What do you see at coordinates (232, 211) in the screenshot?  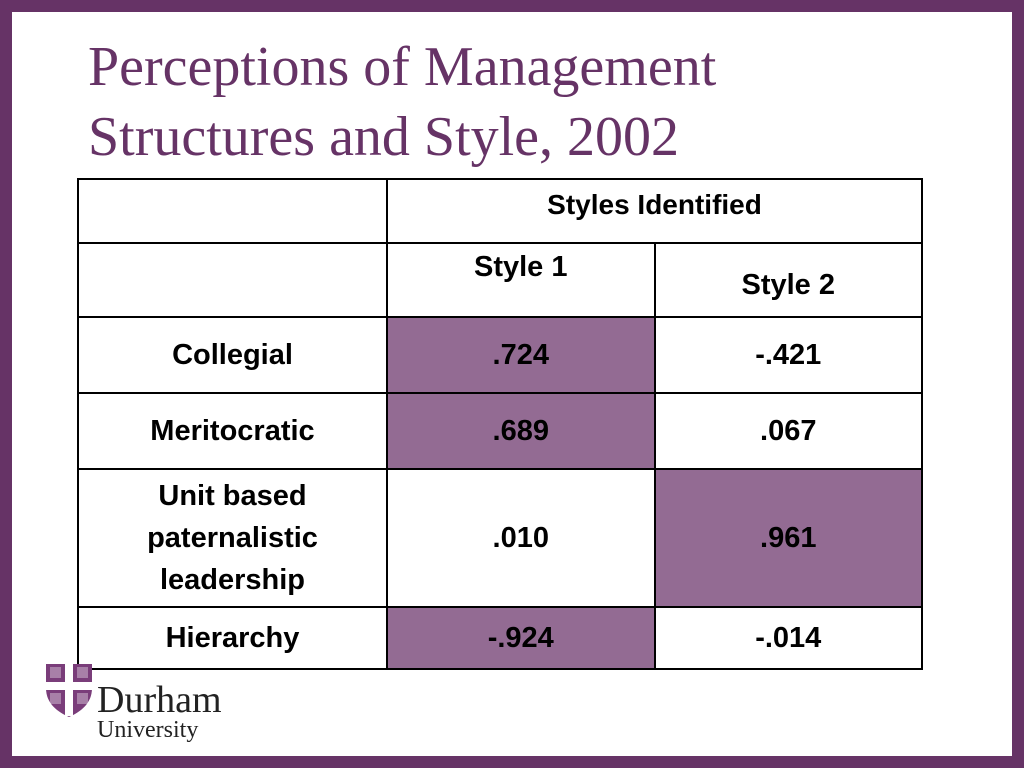 I see `empty-corner-cell` at bounding box center [232, 211].